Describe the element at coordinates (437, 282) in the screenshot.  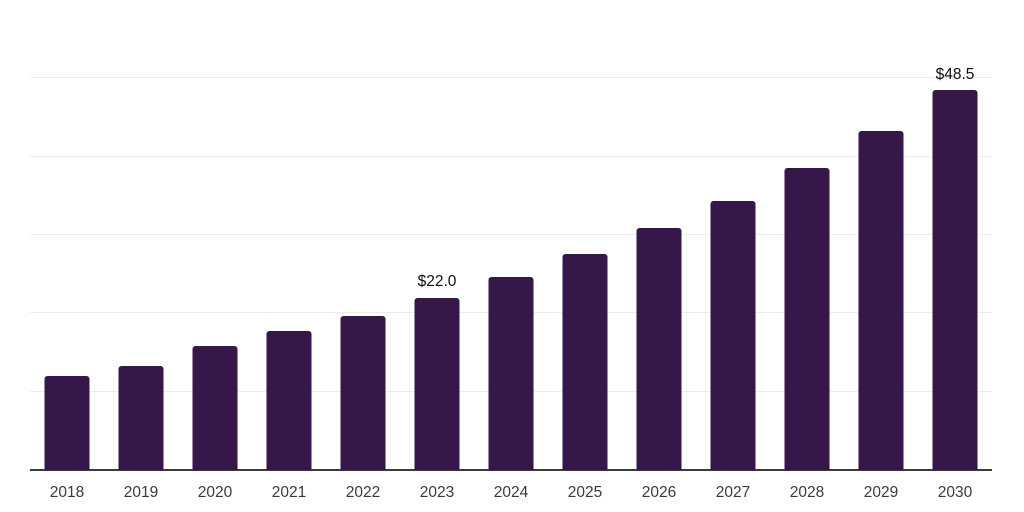
I see `value-label-2023: $22.0` at that location.